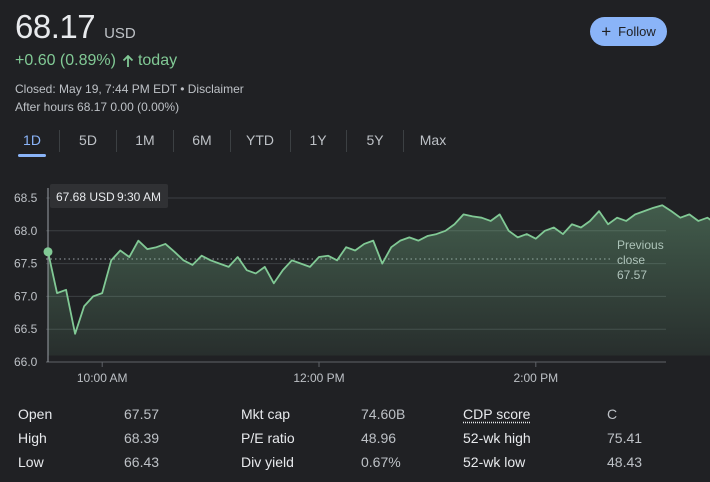  Describe the element at coordinates (625, 462) in the screenshot. I see `stat-value-52wk-low: 48.43` at that location.